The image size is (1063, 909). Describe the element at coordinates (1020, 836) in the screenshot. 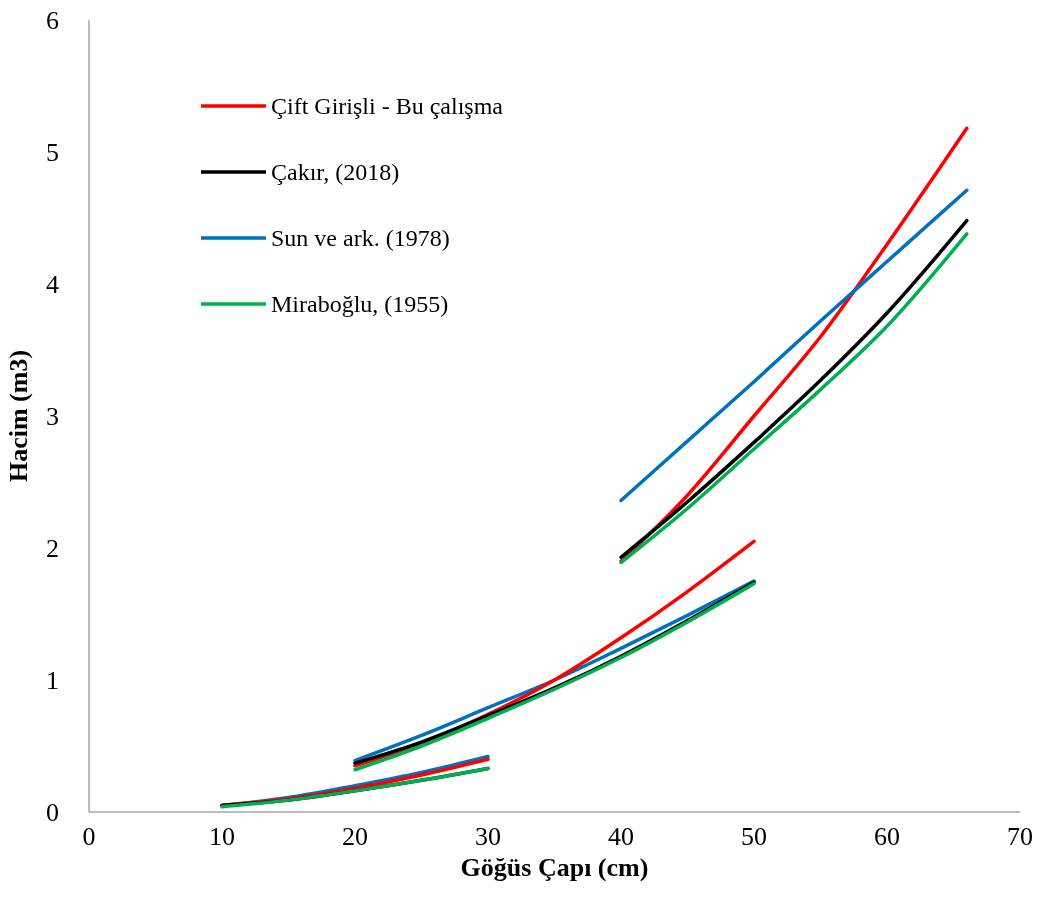

I see `x-tick-label: 70` at that location.